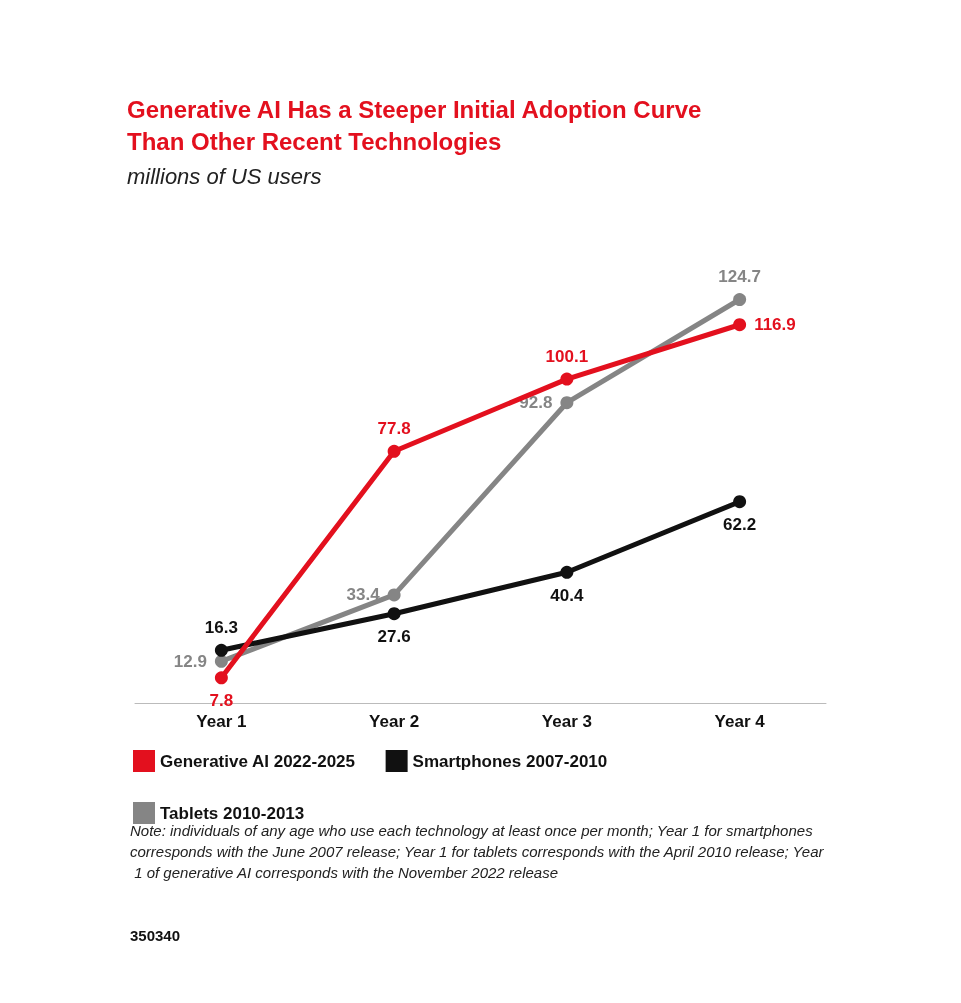  Describe the element at coordinates (740, 525) in the screenshot. I see `data-label: 62.2` at that location.